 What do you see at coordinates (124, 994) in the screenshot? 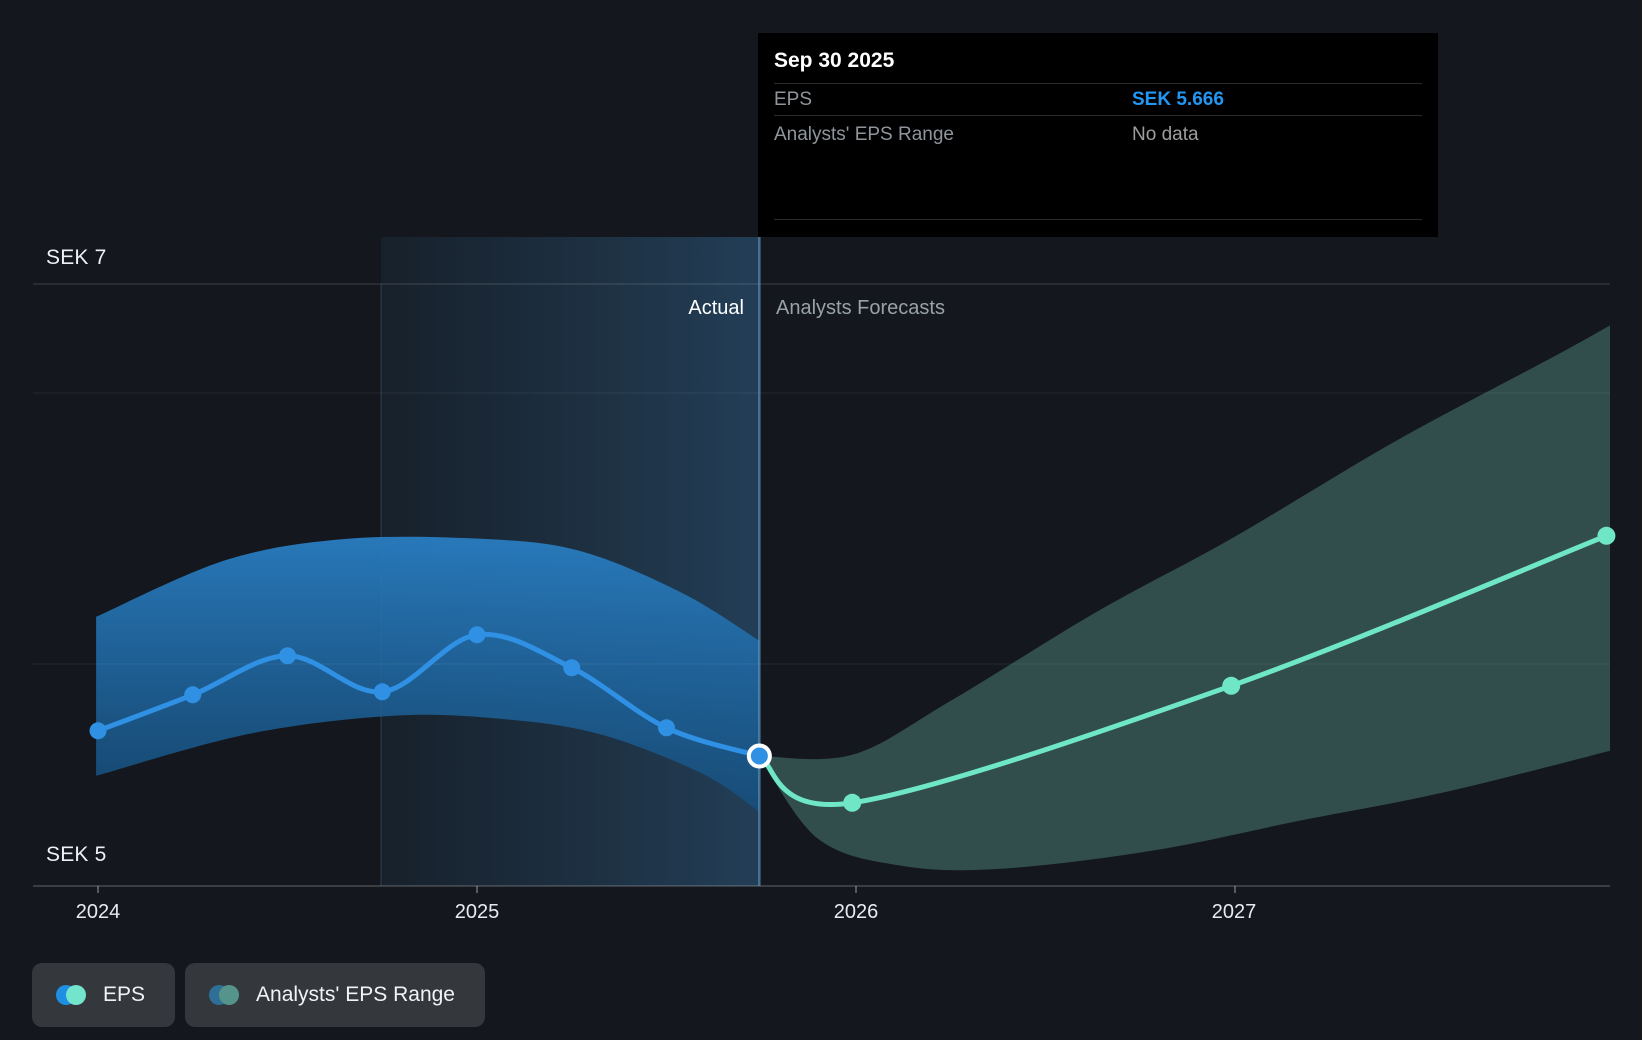
I see `legend-label-eps: EPS` at bounding box center [124, 994].